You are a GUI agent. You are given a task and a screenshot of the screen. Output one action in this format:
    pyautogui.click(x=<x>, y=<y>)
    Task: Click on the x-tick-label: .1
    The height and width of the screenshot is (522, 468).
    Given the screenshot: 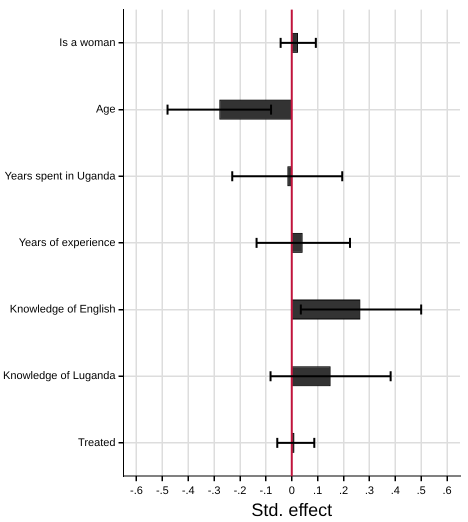 What is the action you would take?
    pyautogui.click(x=317, y=490)
    